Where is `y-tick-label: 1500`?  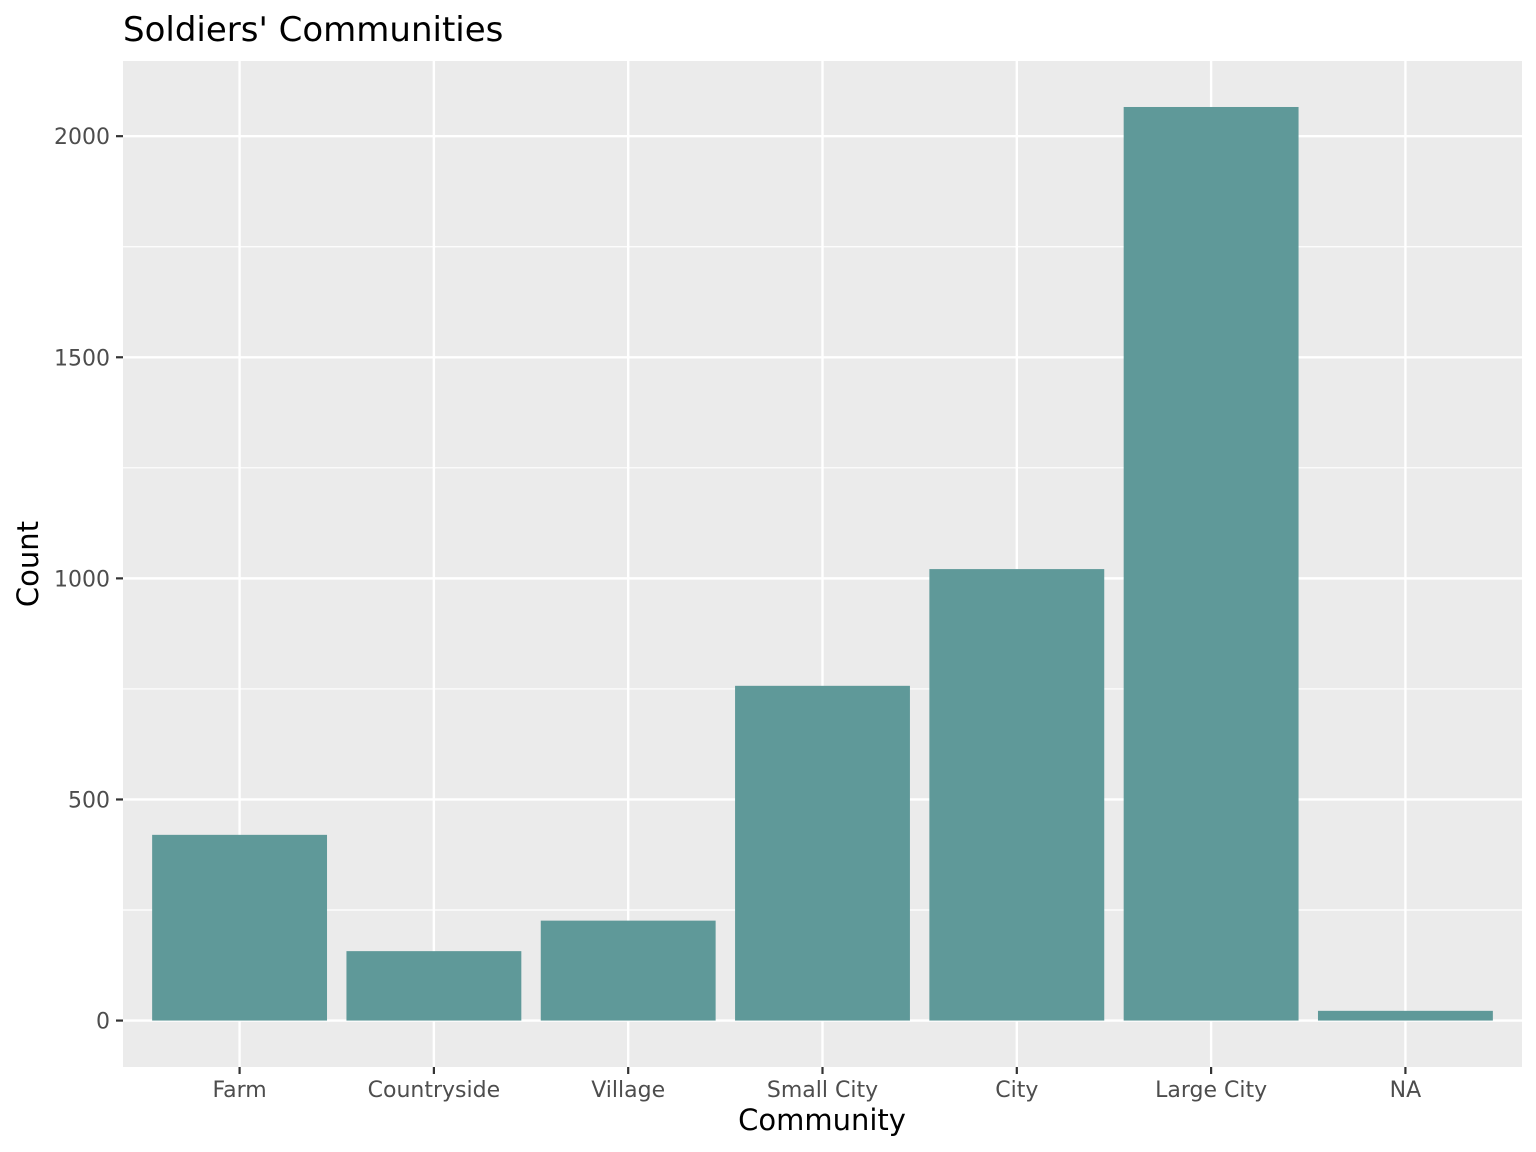 y-tick-label: 1500 is located at coordinates (82, 358).